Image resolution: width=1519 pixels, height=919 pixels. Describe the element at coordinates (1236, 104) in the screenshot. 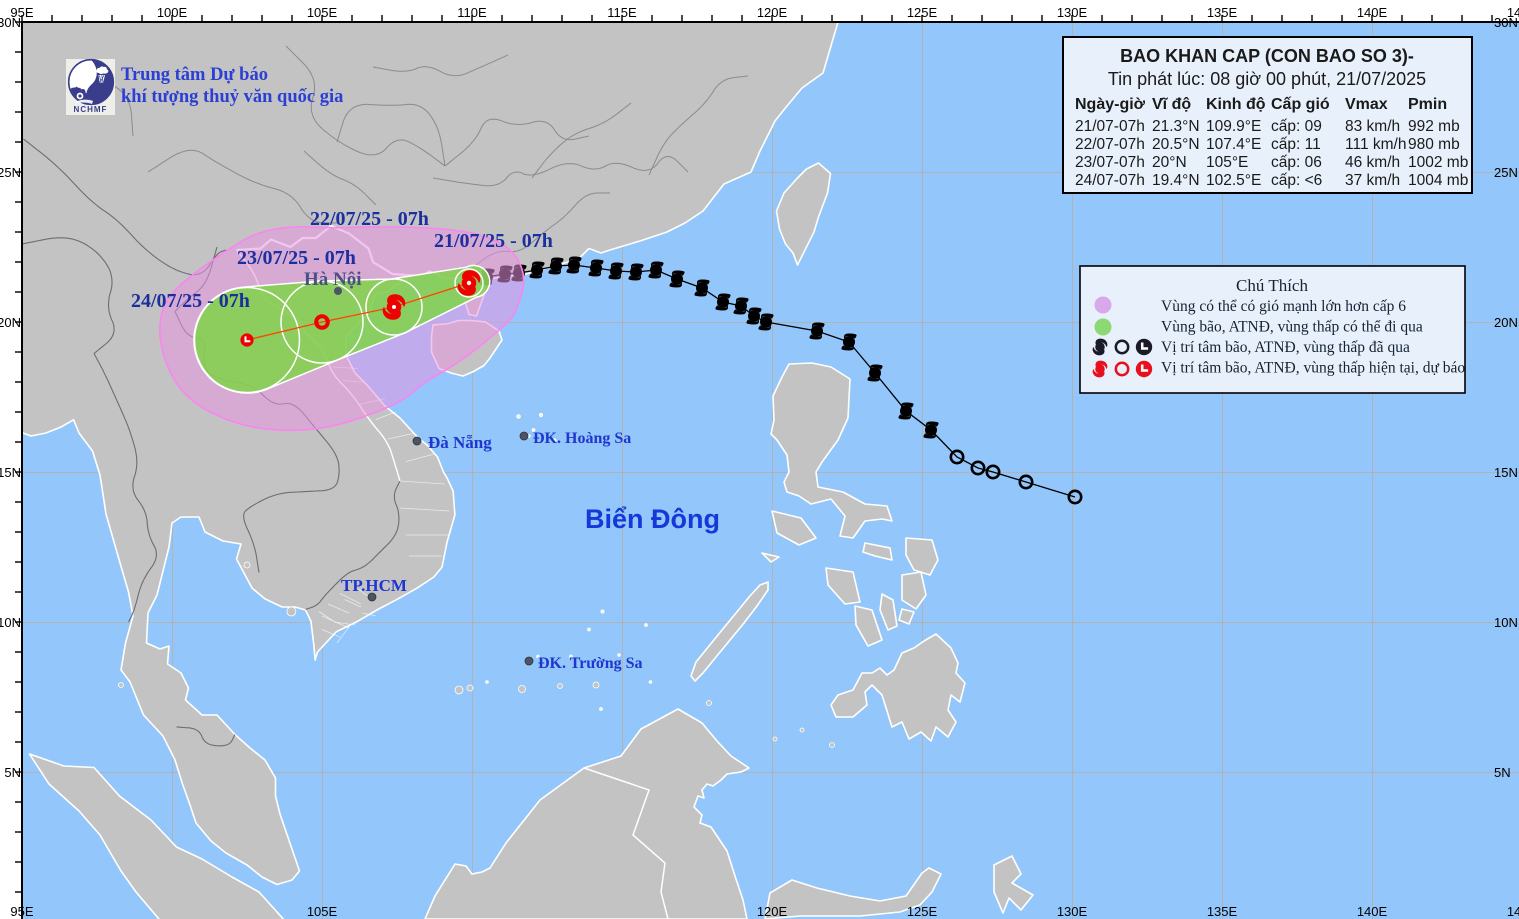

I see `svg-text: Kinh độ` at that location.